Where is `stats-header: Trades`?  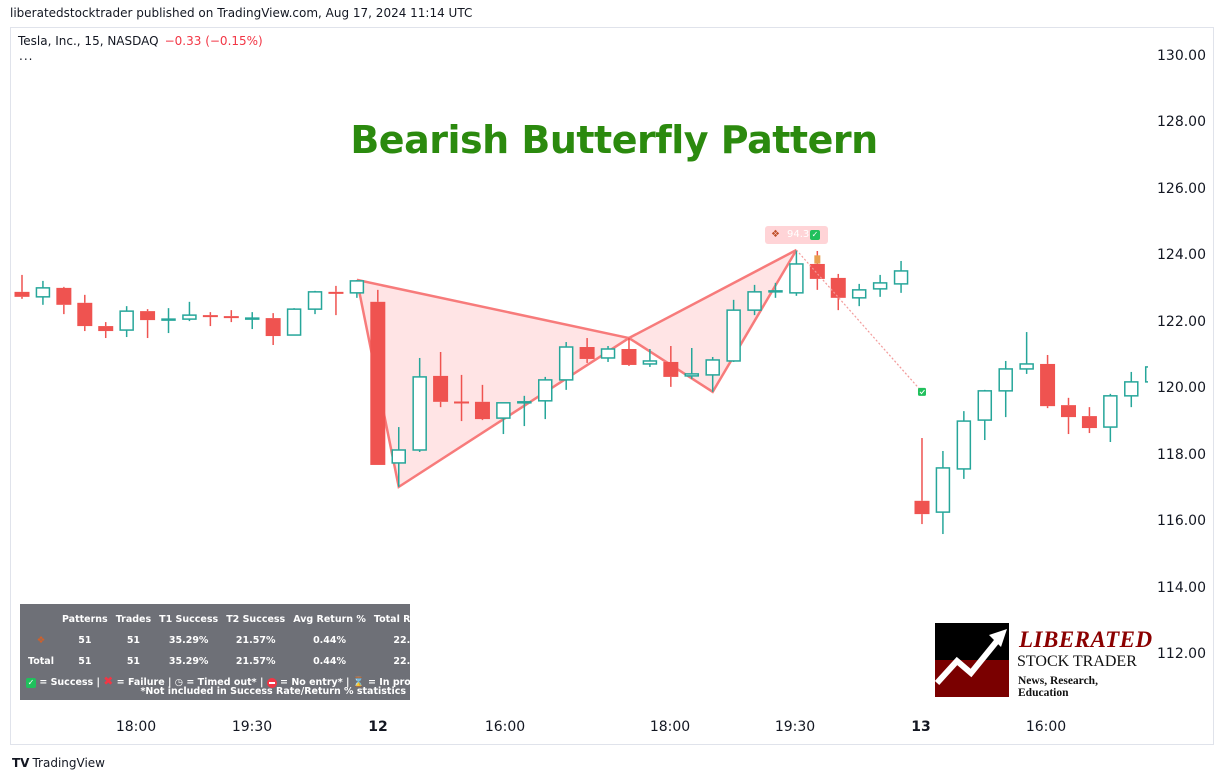
stats-header: Trades is located at coordinates (133, 619).